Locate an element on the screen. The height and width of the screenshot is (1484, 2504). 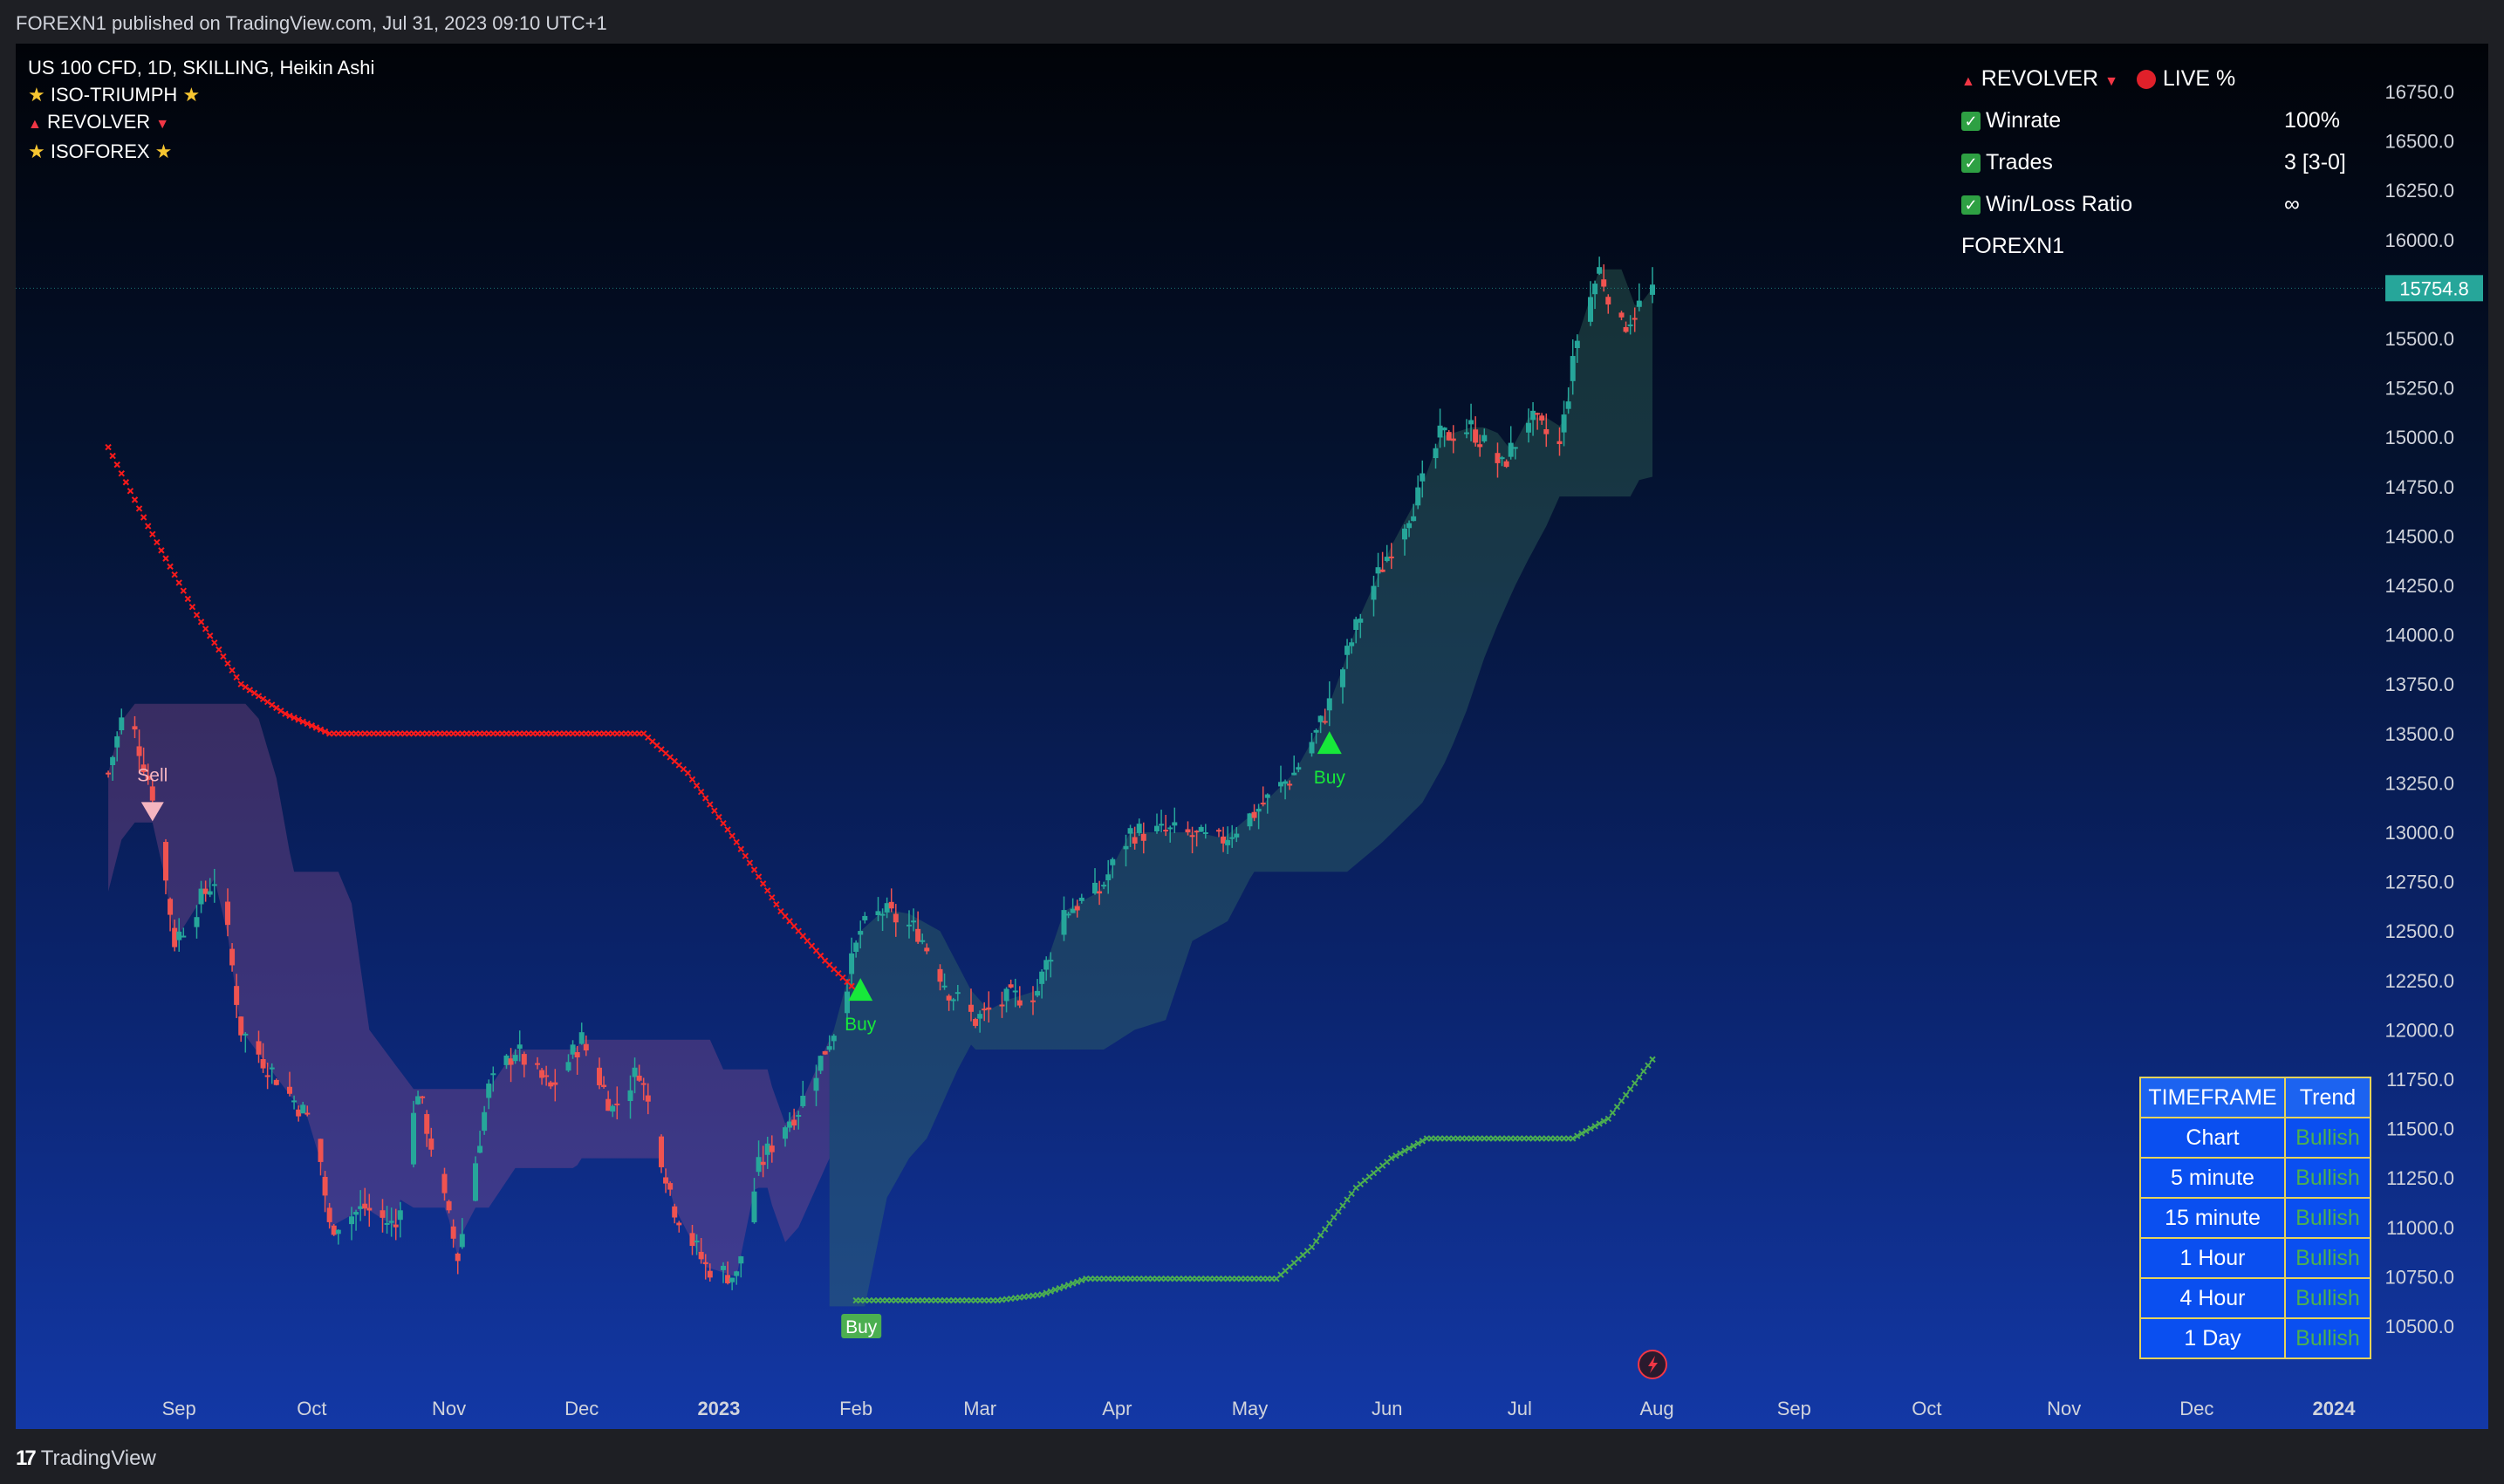
legend-symbol: US 100 CFD, 1D, SKILLING, Heikin Ashi is located at coordinates (201, 68).